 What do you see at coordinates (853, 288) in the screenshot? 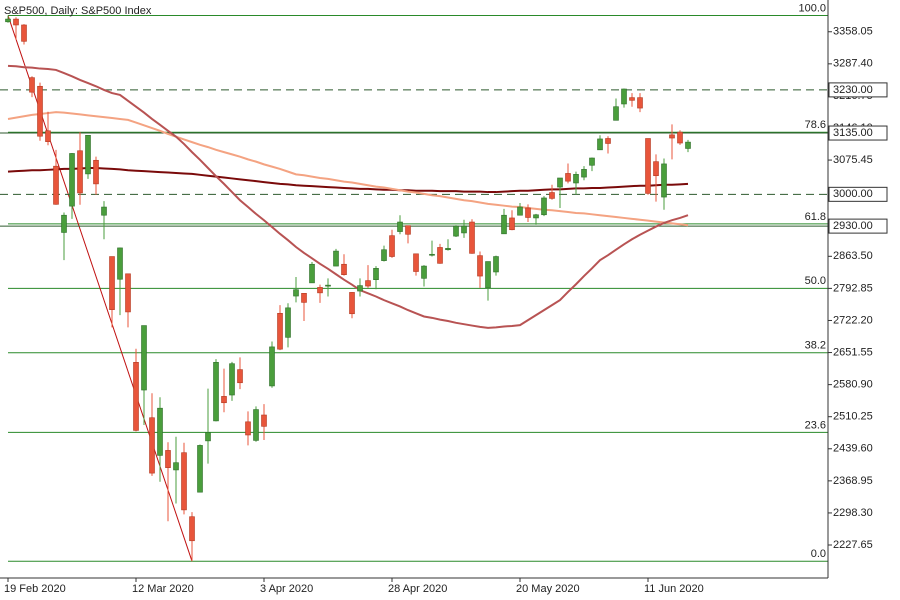
I see `y-tick-label: 2792.85` at bounding box center [853, 288].